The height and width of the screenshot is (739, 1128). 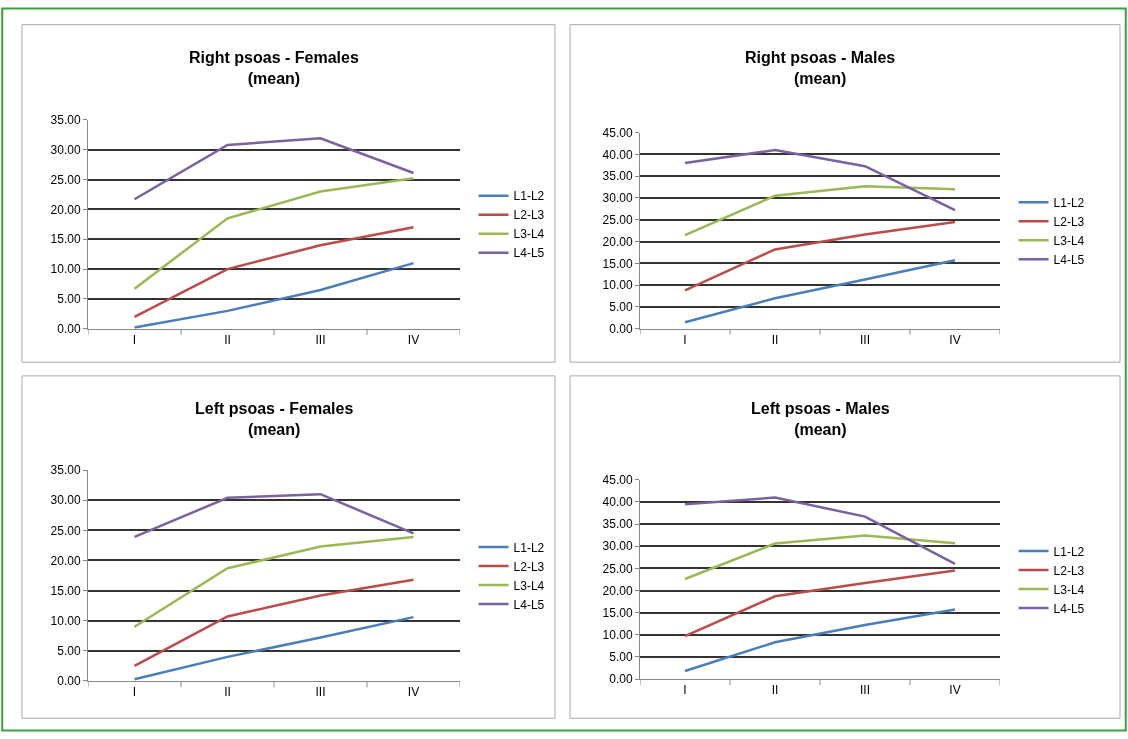 I want to click on chart-title: Left psoas - Males (mean), so click(x=820, y=419).